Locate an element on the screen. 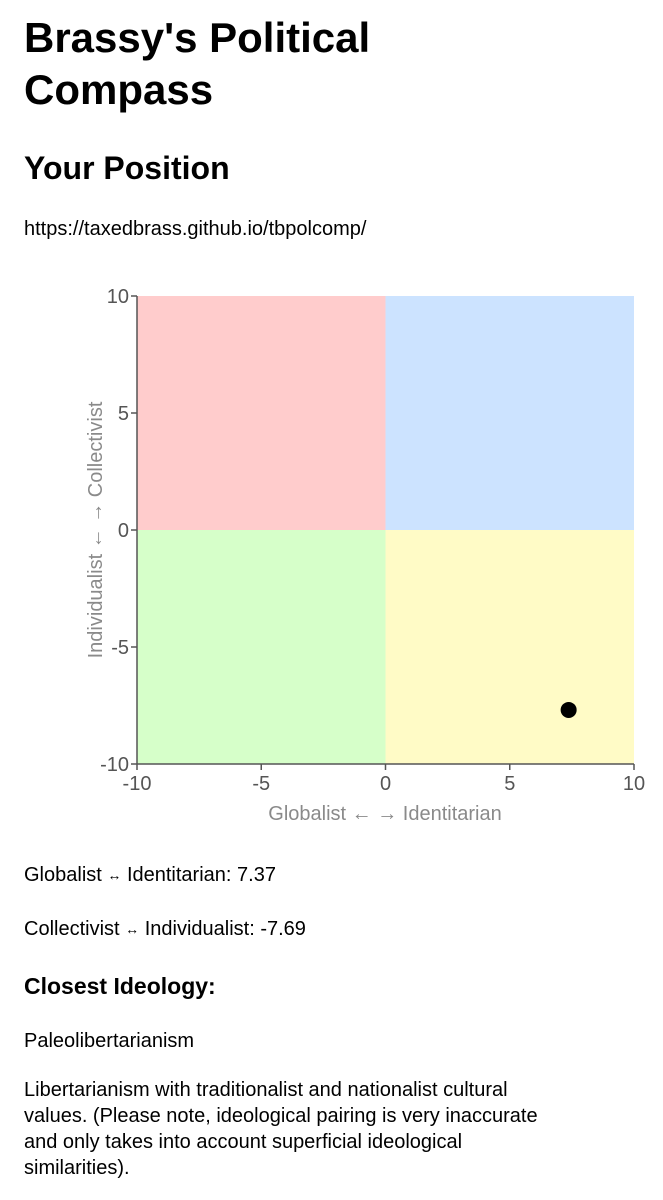 Image resolution: width=663 pixels, height=1200 pixels. x-tick-label: 10 is located at coordinates (634, 784).